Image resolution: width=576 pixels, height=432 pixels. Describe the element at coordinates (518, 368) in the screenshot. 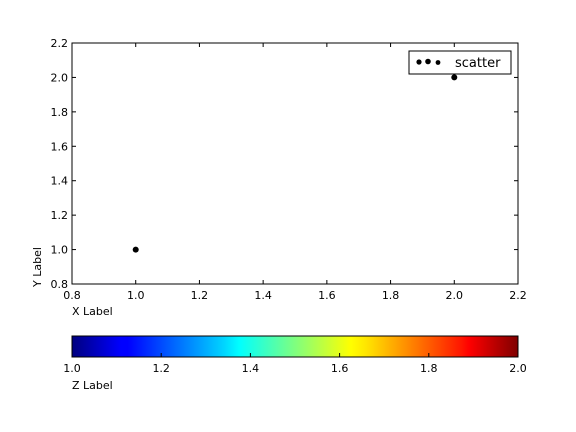

I see `colorbar-tick-label: 2.0` at that location.